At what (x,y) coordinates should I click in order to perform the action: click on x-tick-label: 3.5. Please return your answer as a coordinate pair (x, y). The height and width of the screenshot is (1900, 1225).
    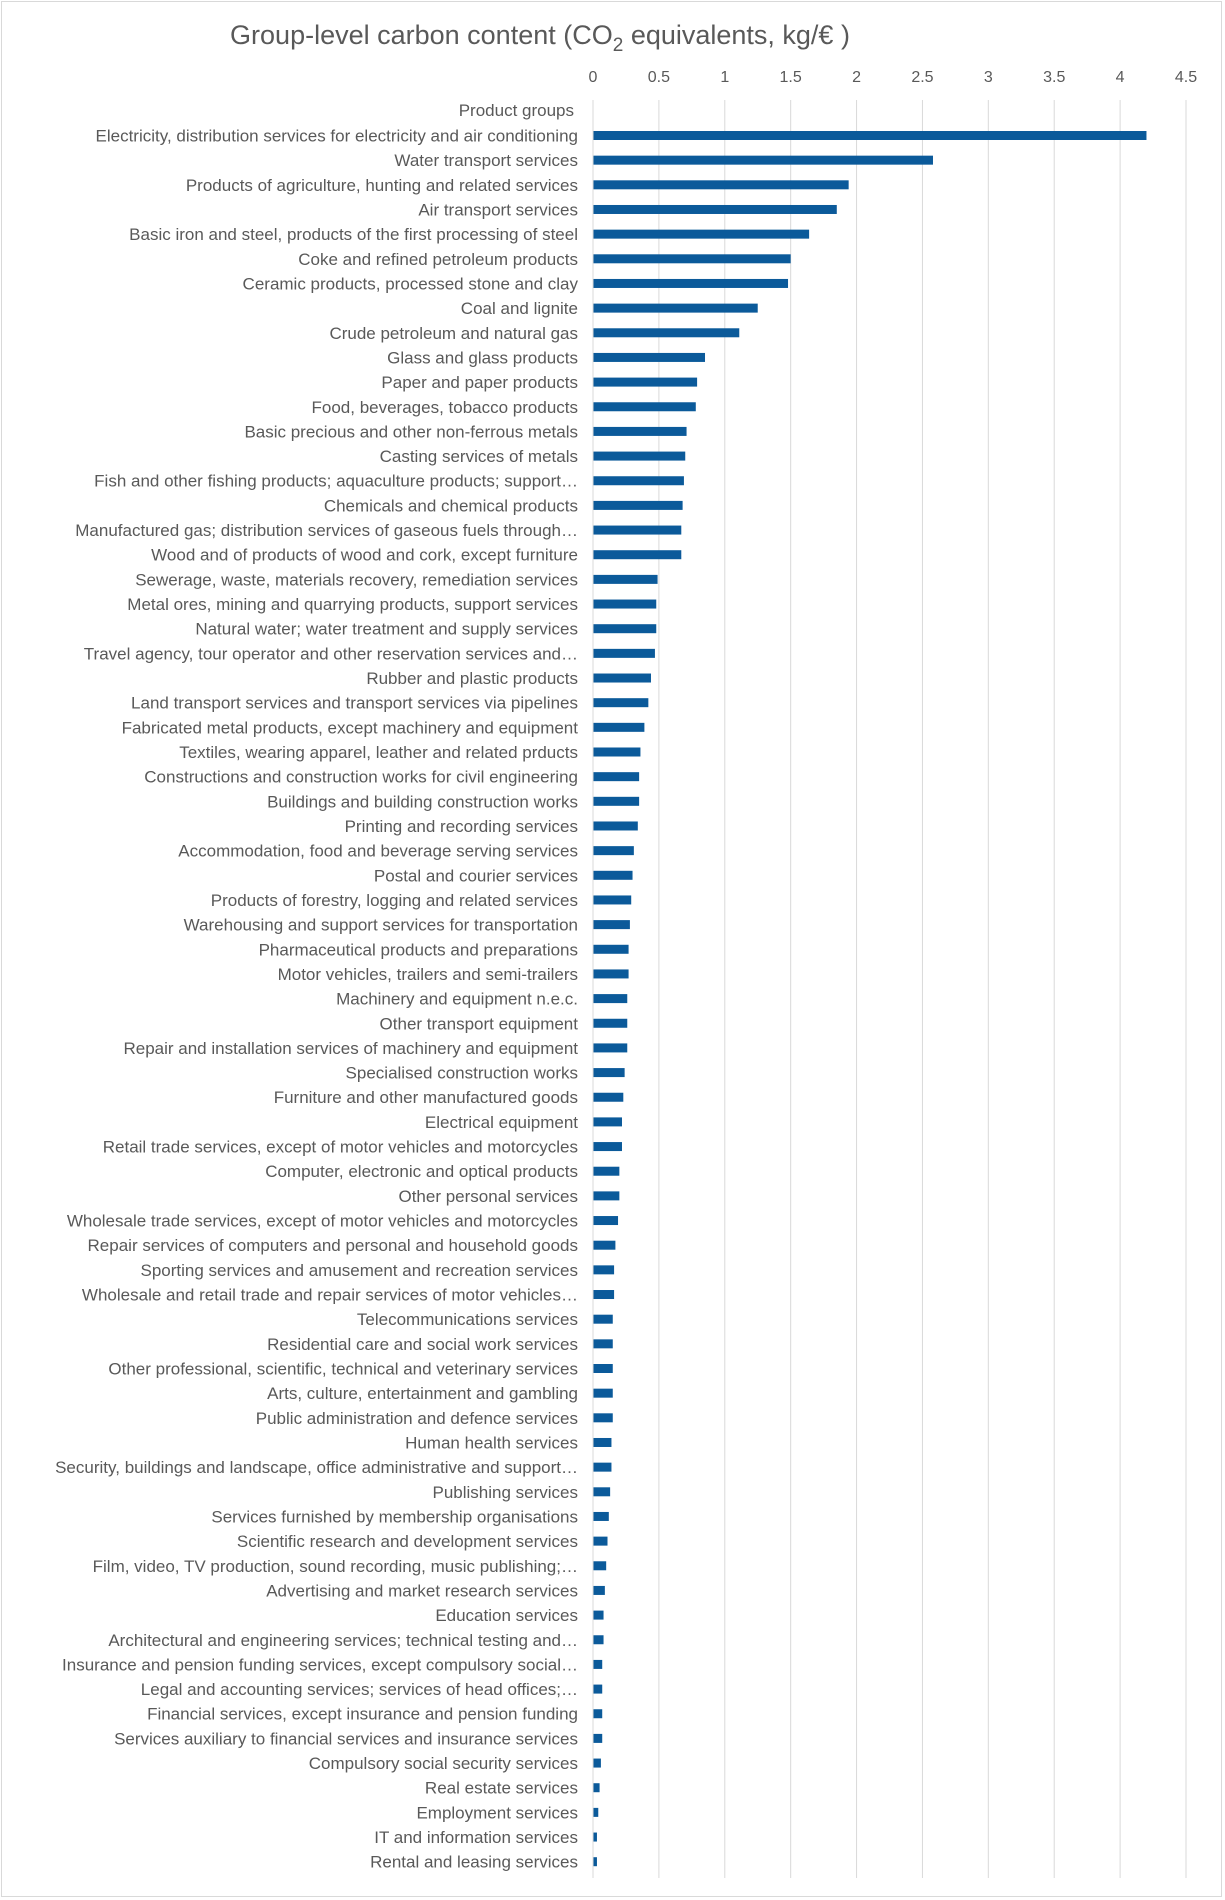
    Looking at the image, I should click on (1054, 77).